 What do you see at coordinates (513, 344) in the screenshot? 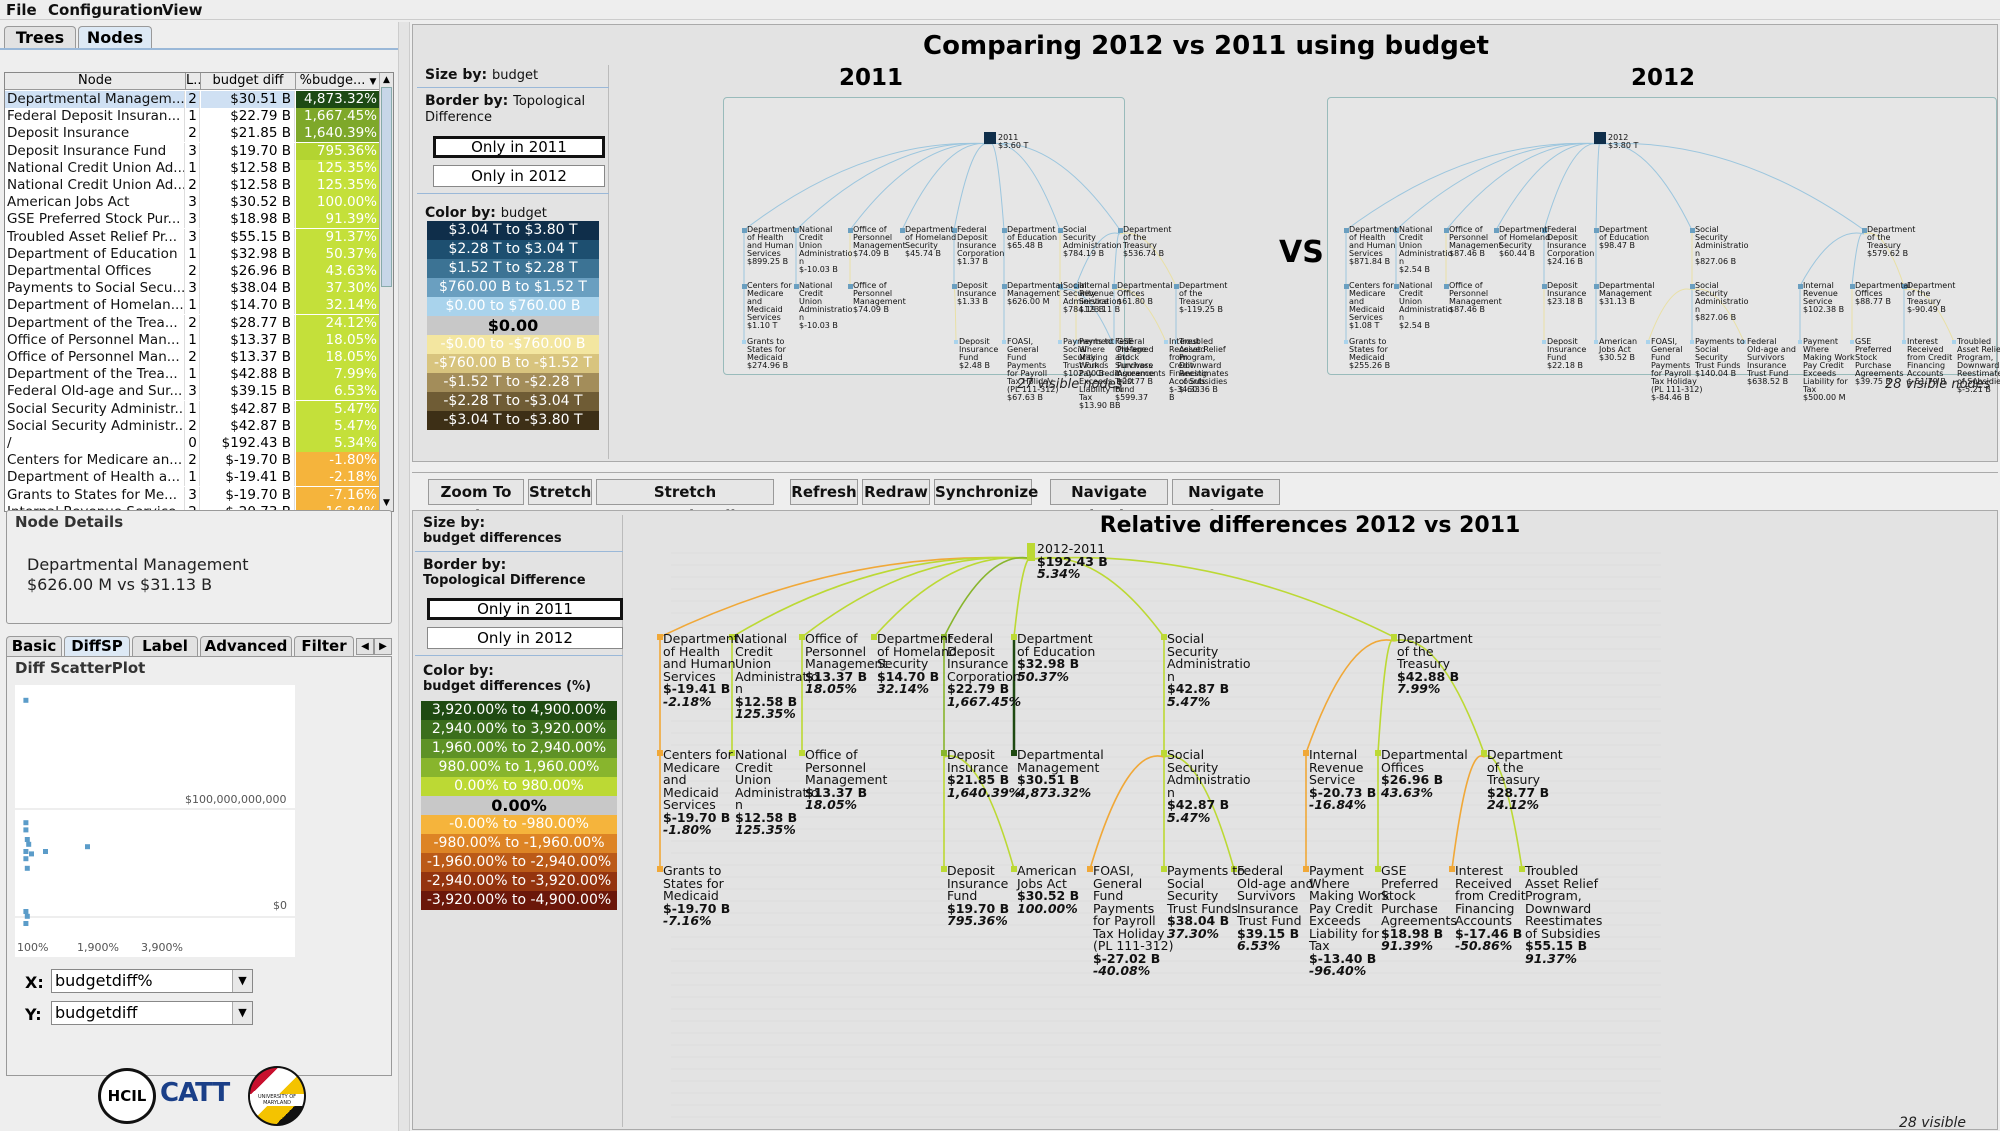
I see `legend-bin: -$0.00 to -$760.00 B` at bounding box center [513, 344].